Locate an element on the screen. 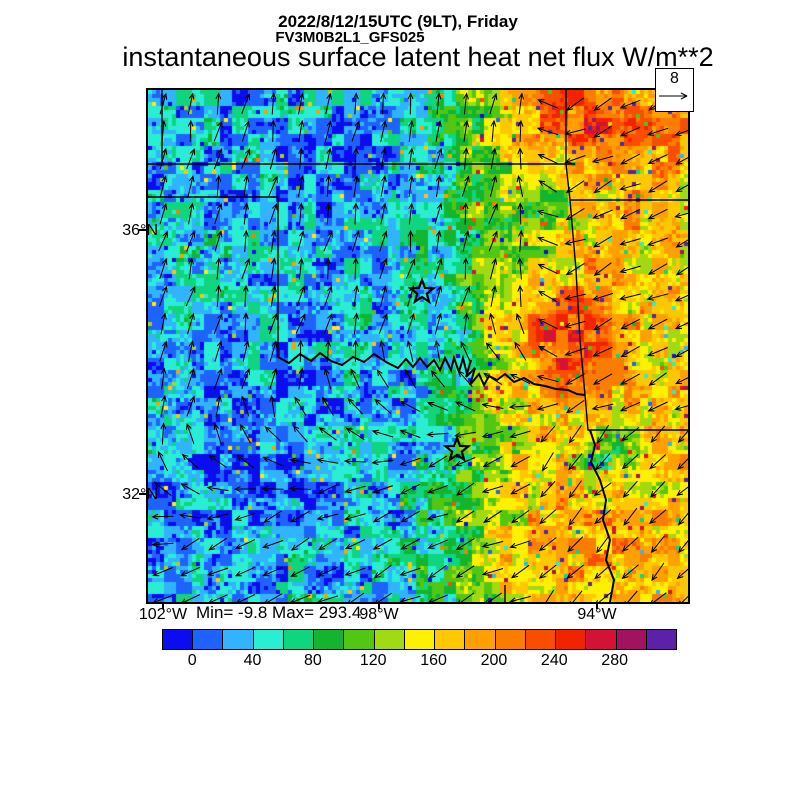 This screenshot has height=800, width=800. colorbar-tick-label: 80 is located at coordinates (312, 660).